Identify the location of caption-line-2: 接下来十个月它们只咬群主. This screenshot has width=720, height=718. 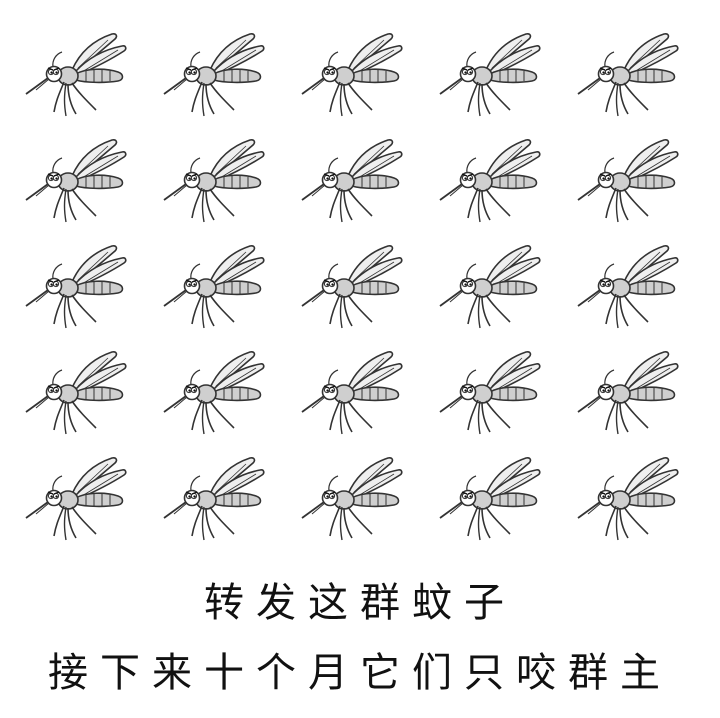
(360, 673).